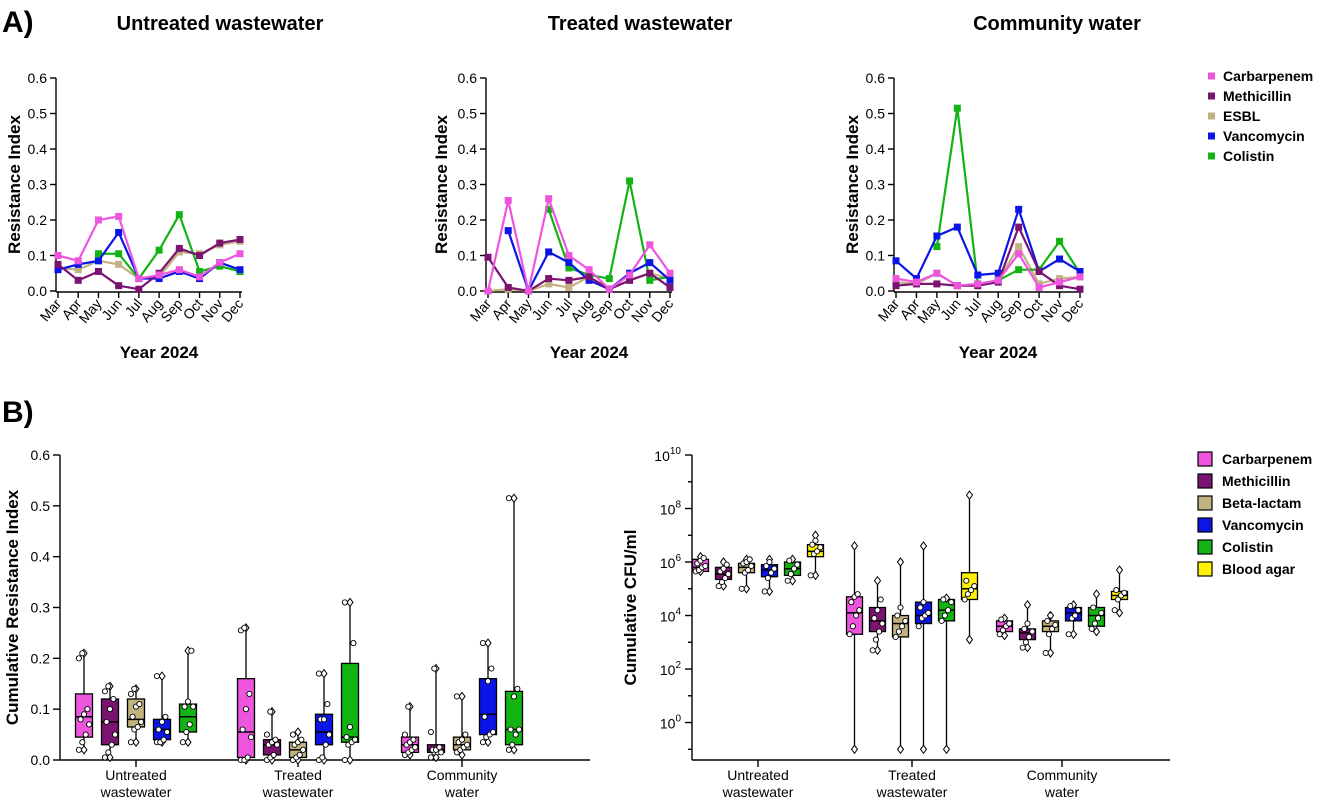 Image resolution: width=1325 pixels, height=802 pixels. What do you see at coordinates (900, 656) in the screenshot?
I see `box-beta-lactam` at bounding box center [900, 656].